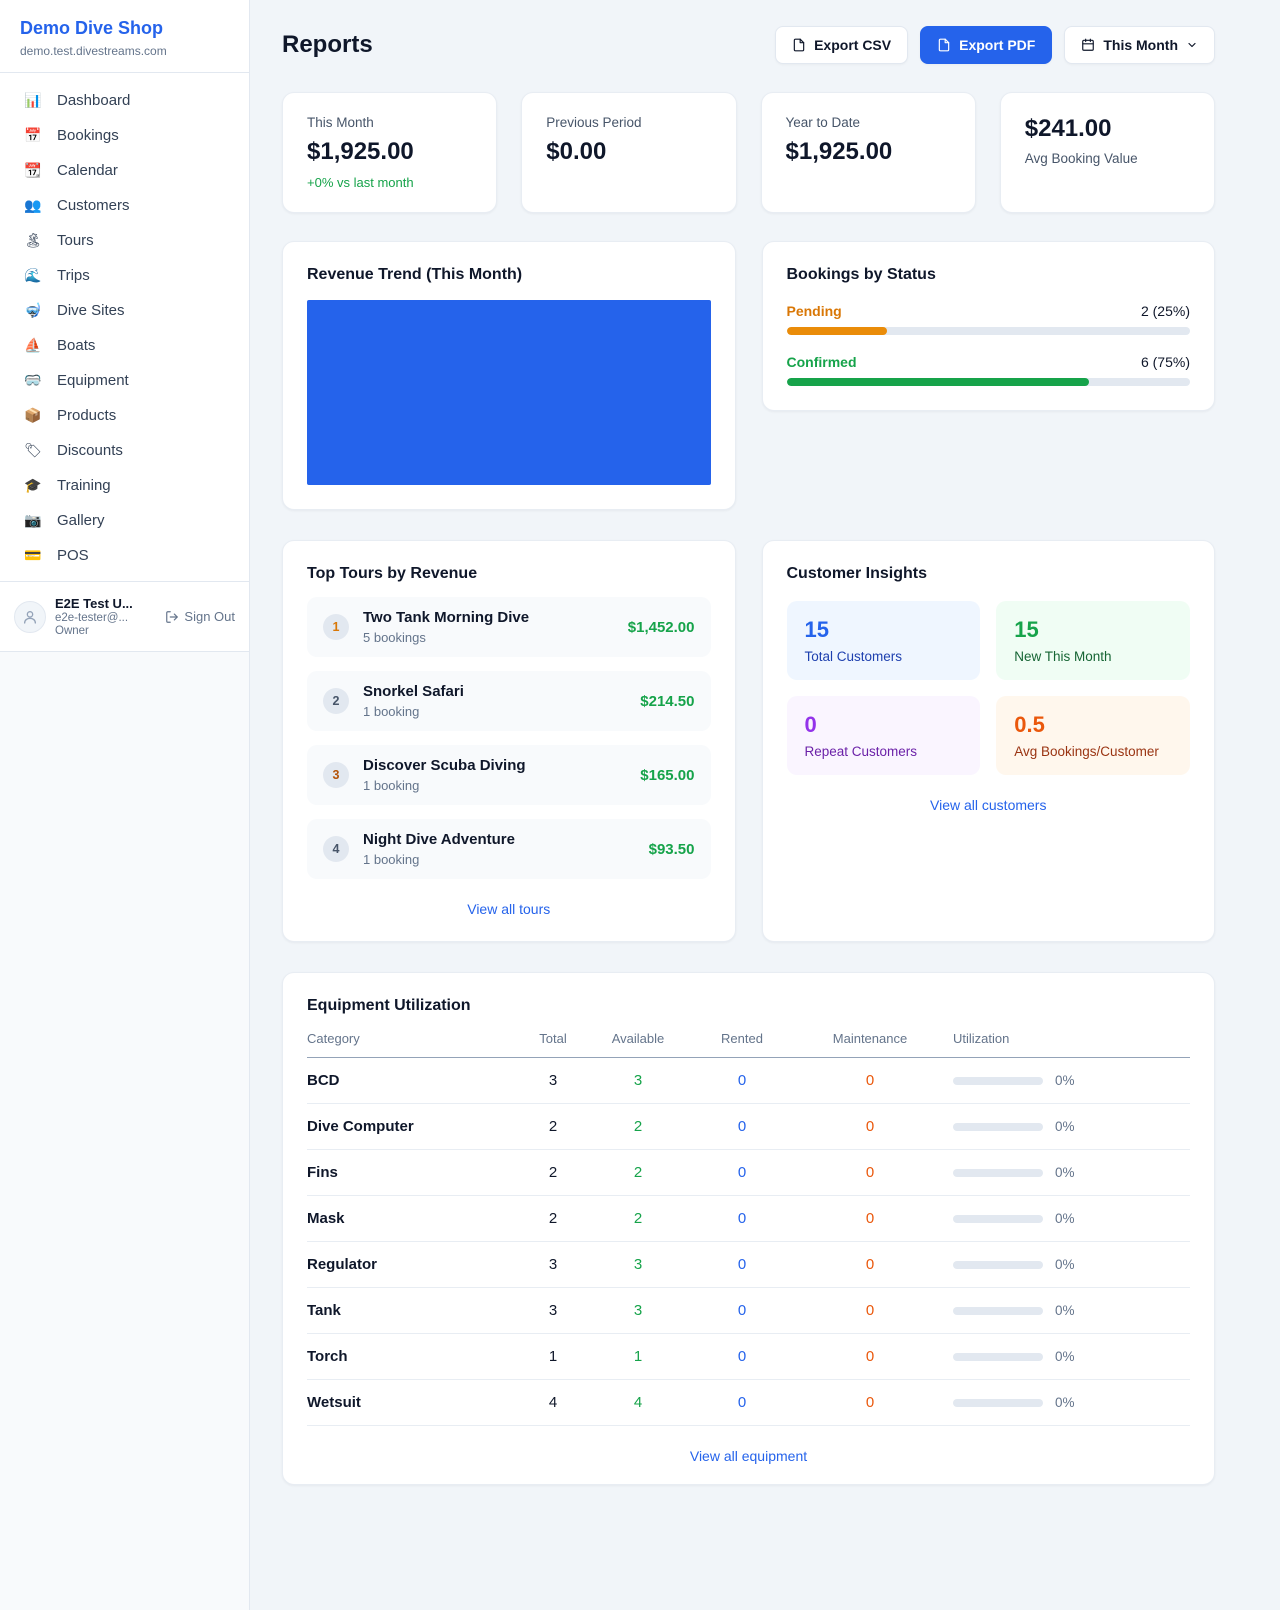  I want to click on sign-out-button: Sign Out, so click(200, 616).